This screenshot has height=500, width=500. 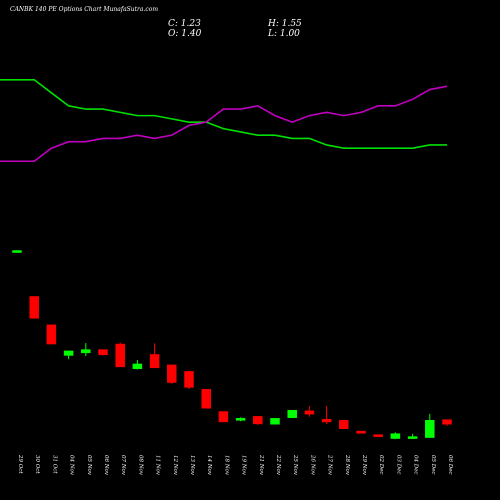 I want to click on x-tick-label: 03 Dec, so click(x=398, y=465).